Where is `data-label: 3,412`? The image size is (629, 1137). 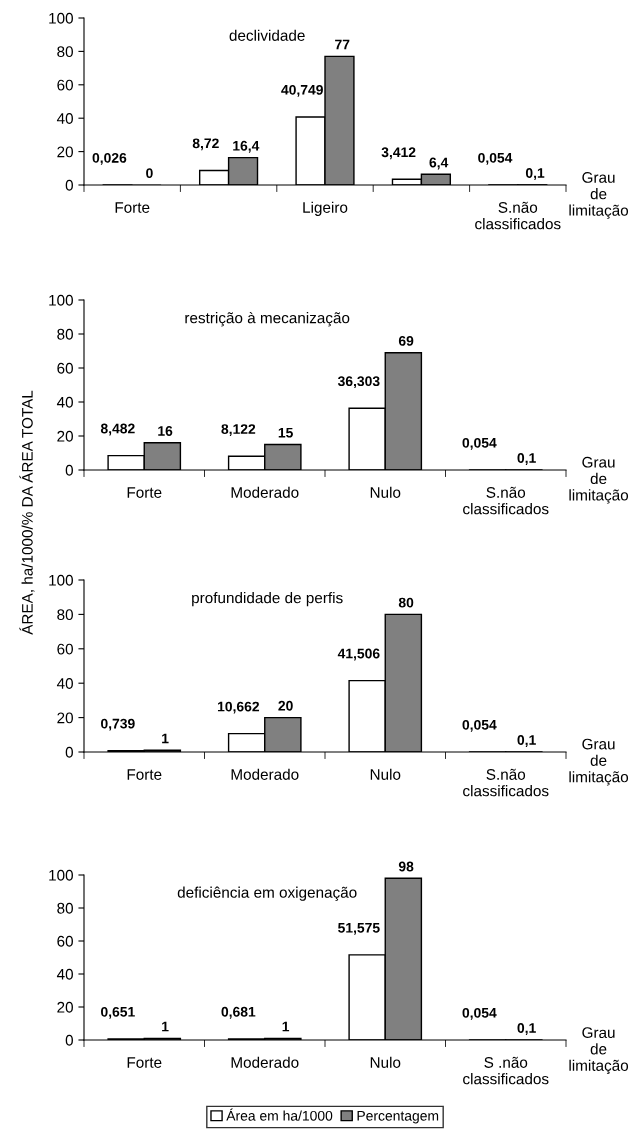
data-label: 3,412 is located at coordinates (398, 153).